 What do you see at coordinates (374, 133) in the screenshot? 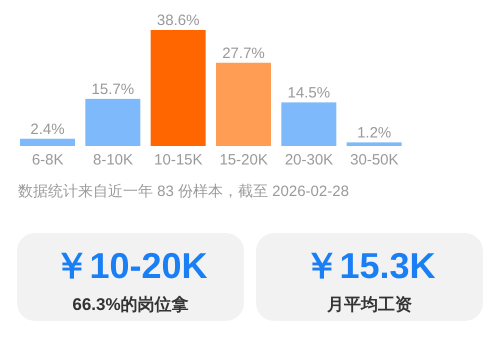
I see `data-label: 1.2%` at bounding box center [374, 133].